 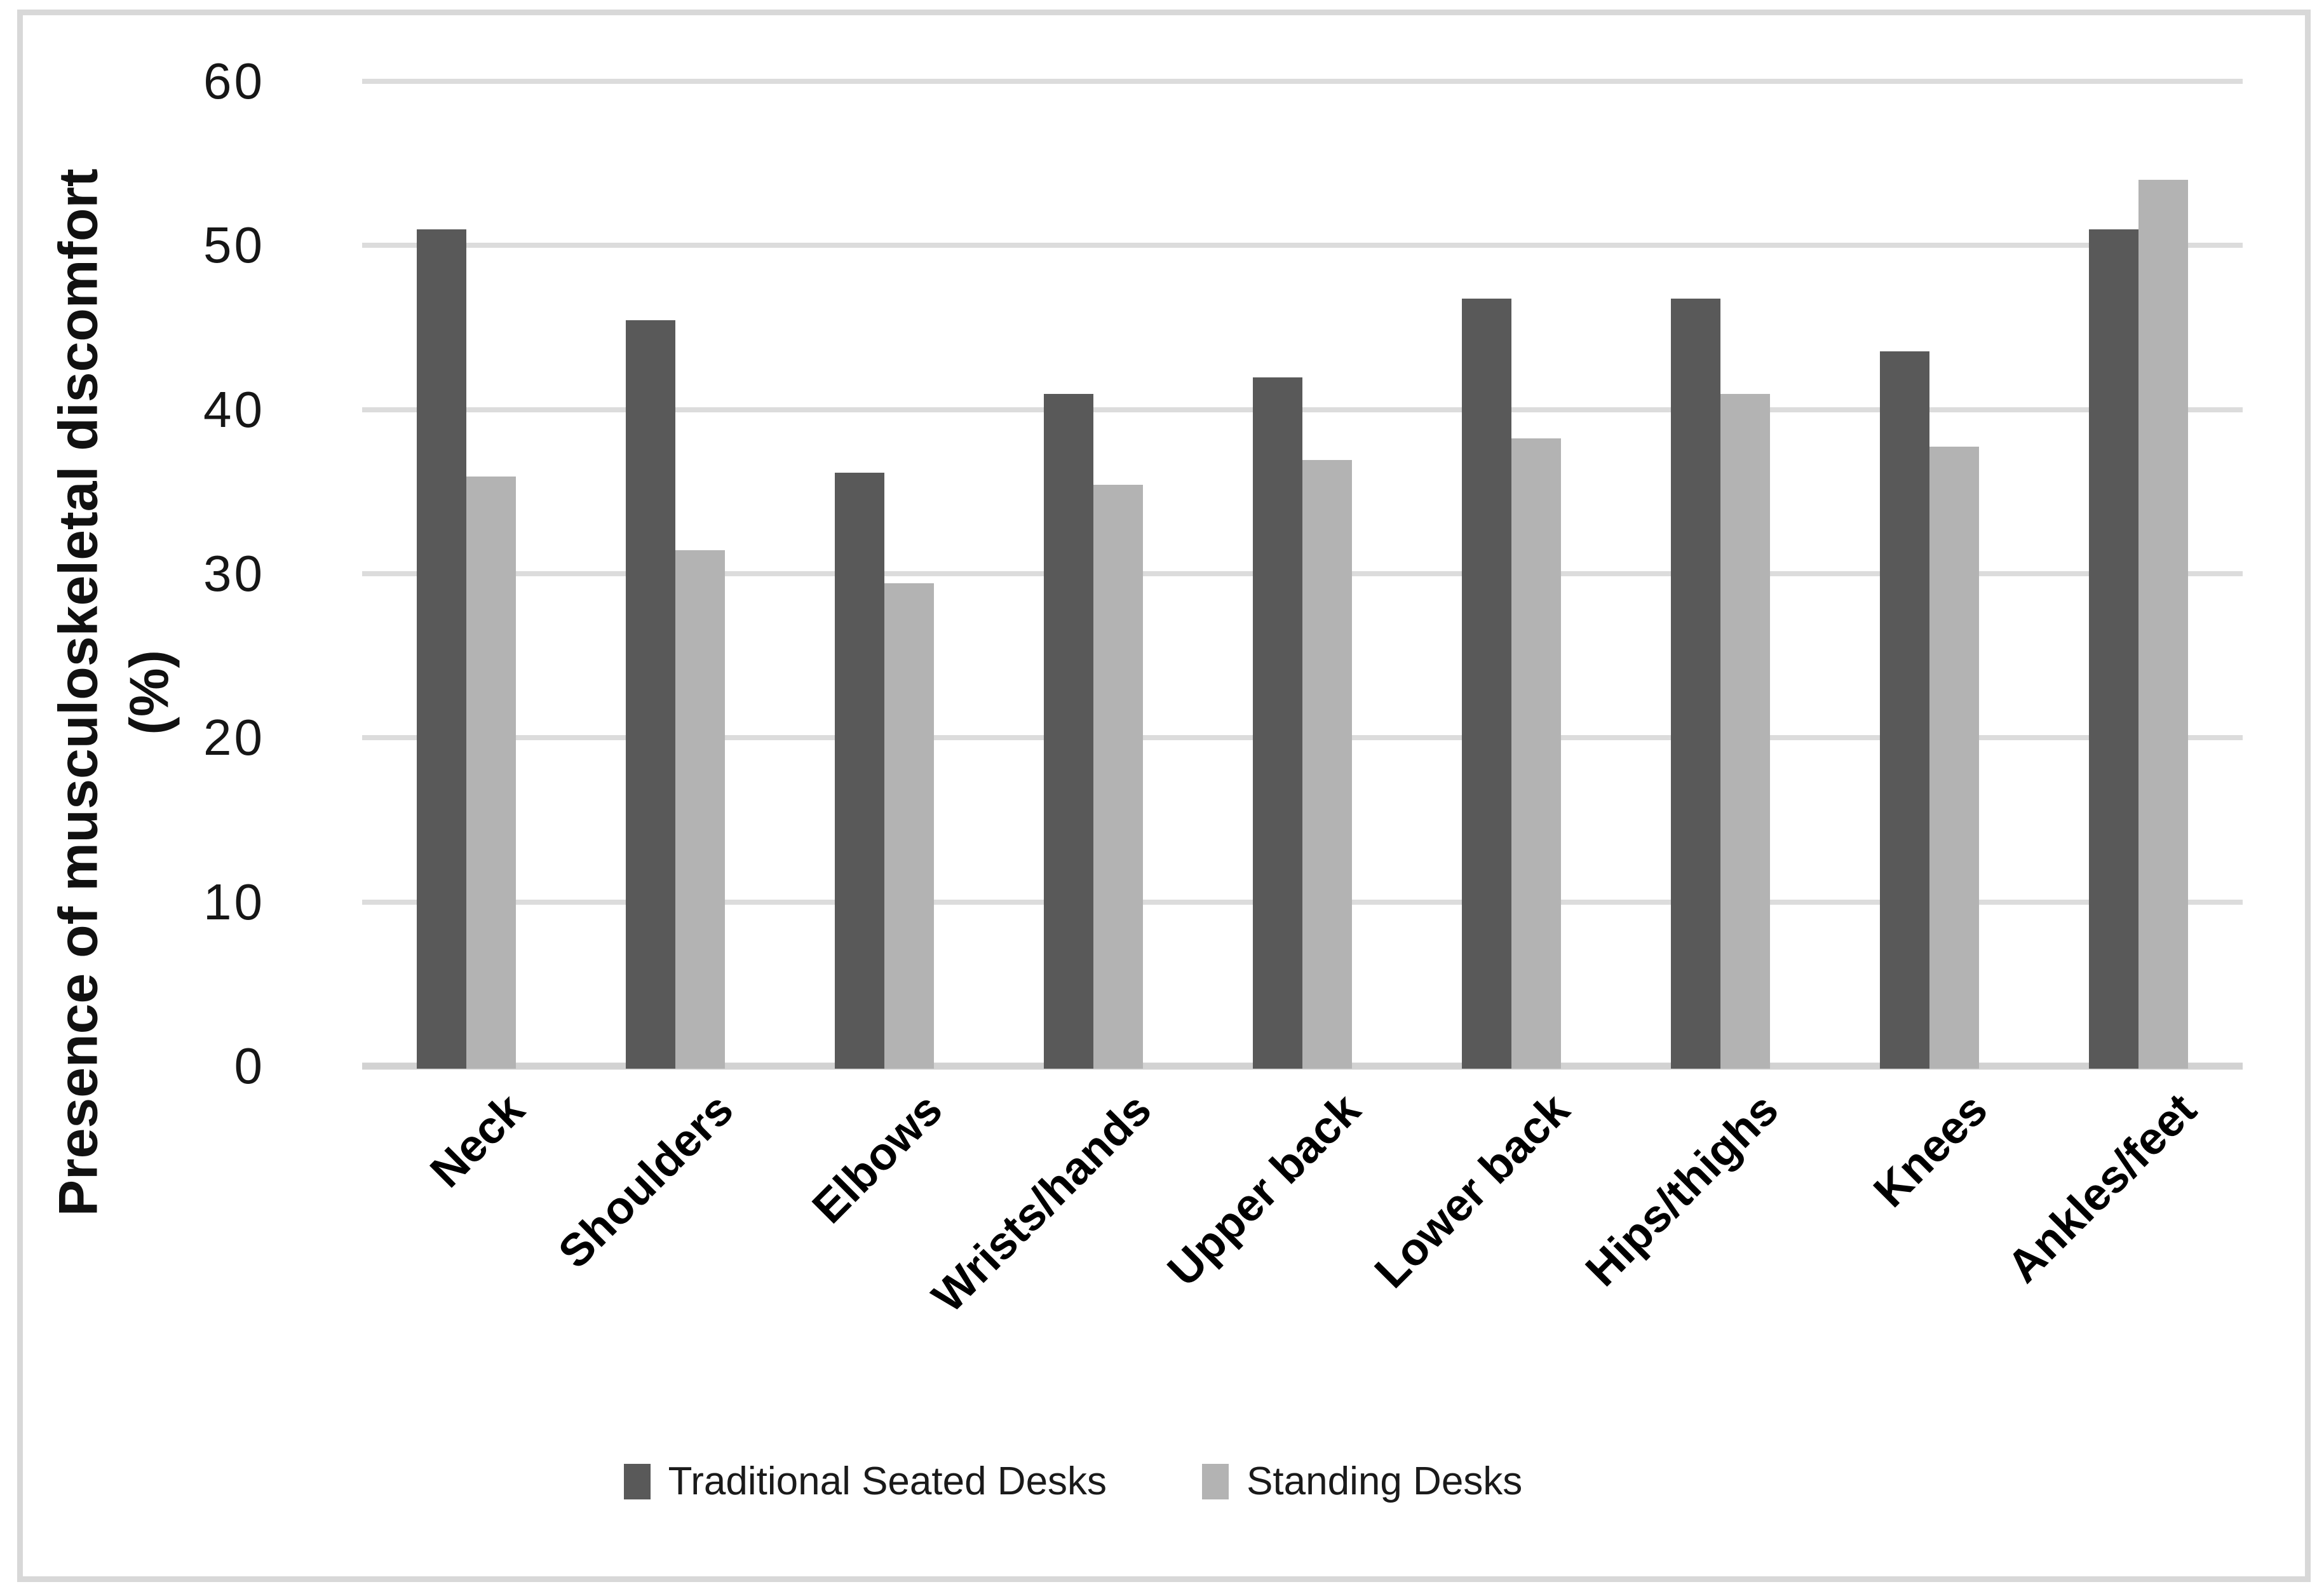 What do you see at coordinates (1745, 731) in the screenshot?
I see `bar-standing-desks-hips-thighs` at bounding box center [1745, 731].